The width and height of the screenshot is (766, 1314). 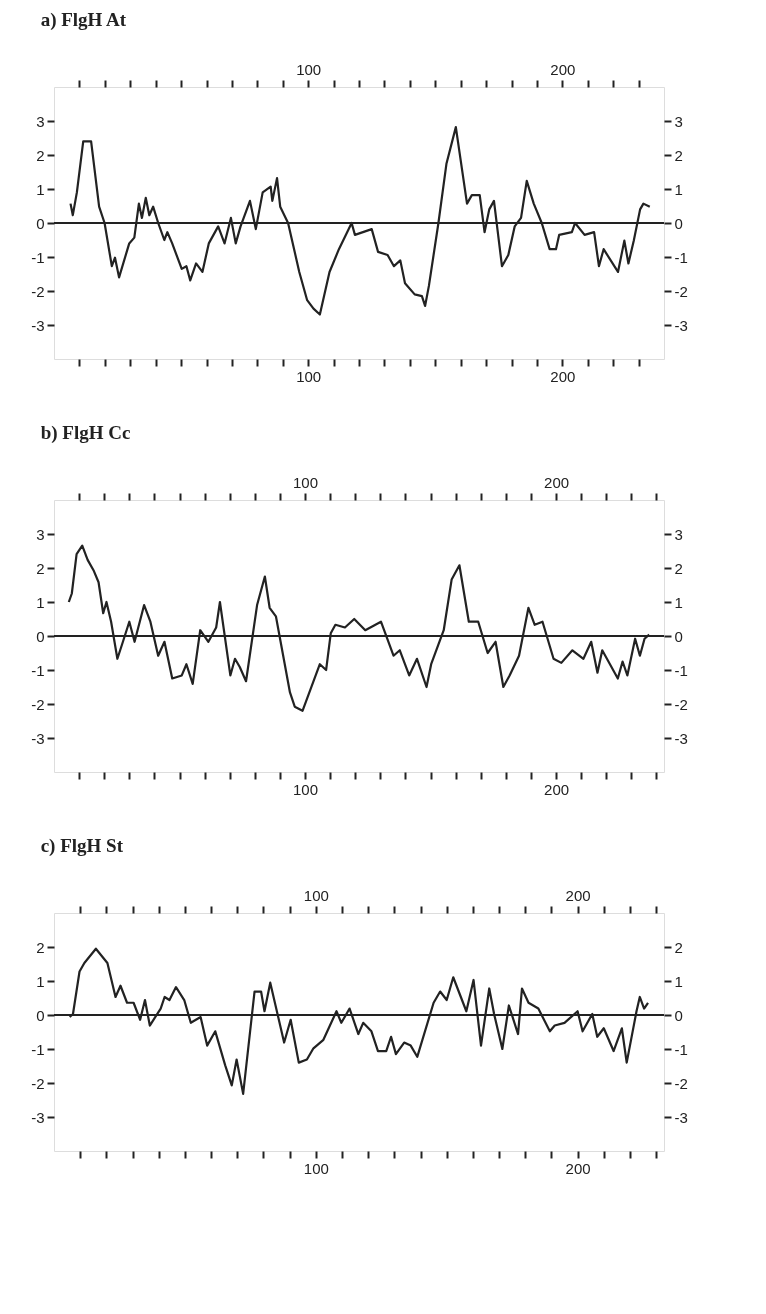 I want to click on chart-title: a) FlgH At, so click(x=83, y=20).